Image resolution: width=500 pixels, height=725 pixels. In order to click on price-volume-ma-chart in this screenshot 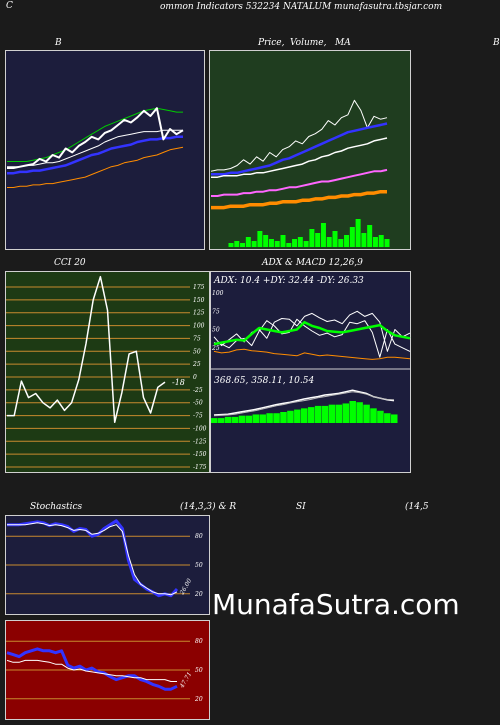, I will do `click(310, 150)`.